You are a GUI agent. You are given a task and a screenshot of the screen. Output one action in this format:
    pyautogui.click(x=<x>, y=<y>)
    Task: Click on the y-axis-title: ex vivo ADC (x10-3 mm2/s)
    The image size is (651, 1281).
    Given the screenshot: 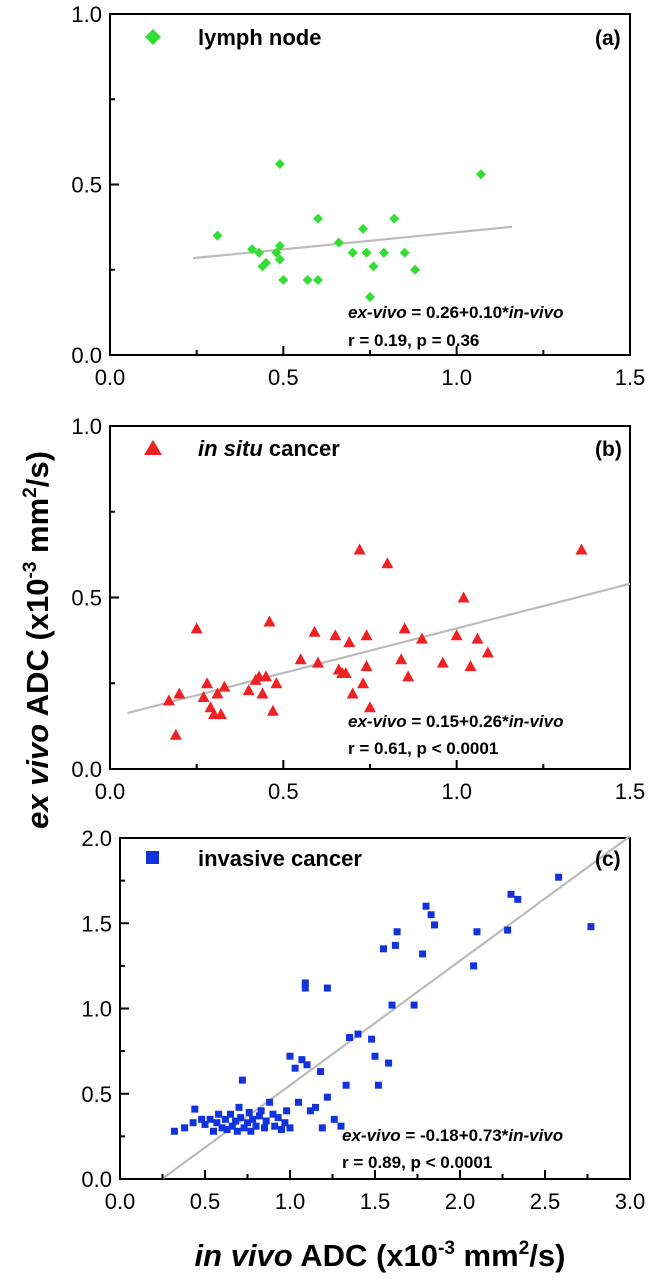 What is the action you would take?
    pyautogui.click(x=37, y=640)
    